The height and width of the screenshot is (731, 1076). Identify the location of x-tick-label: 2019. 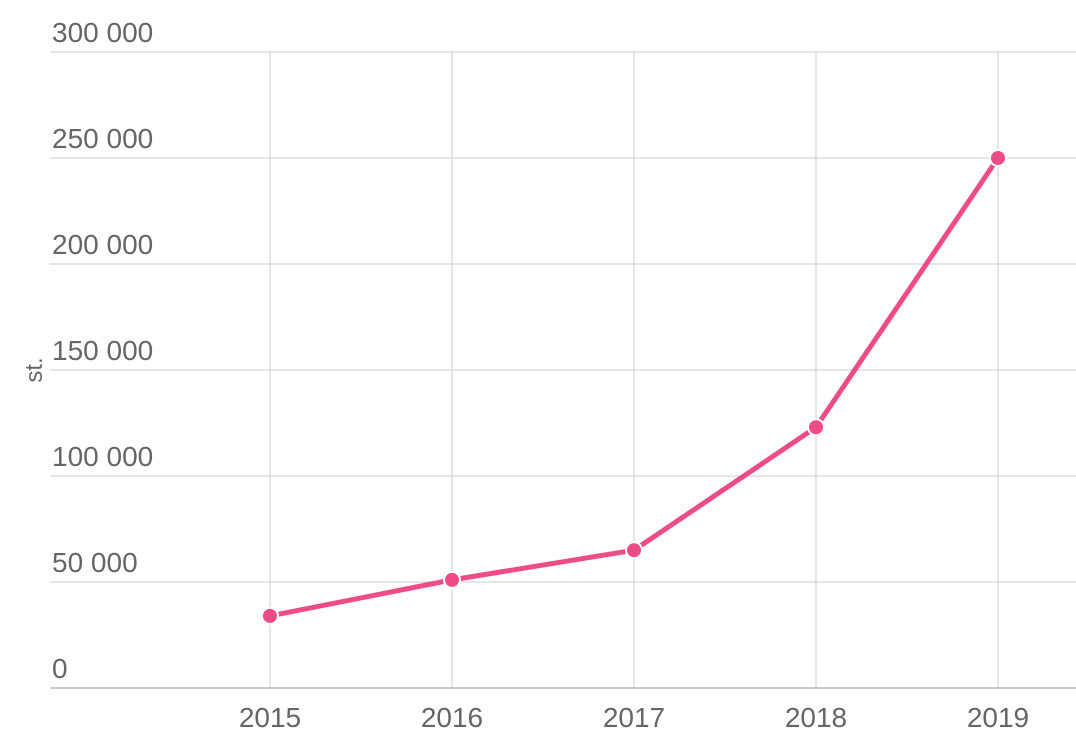
(998, 716).